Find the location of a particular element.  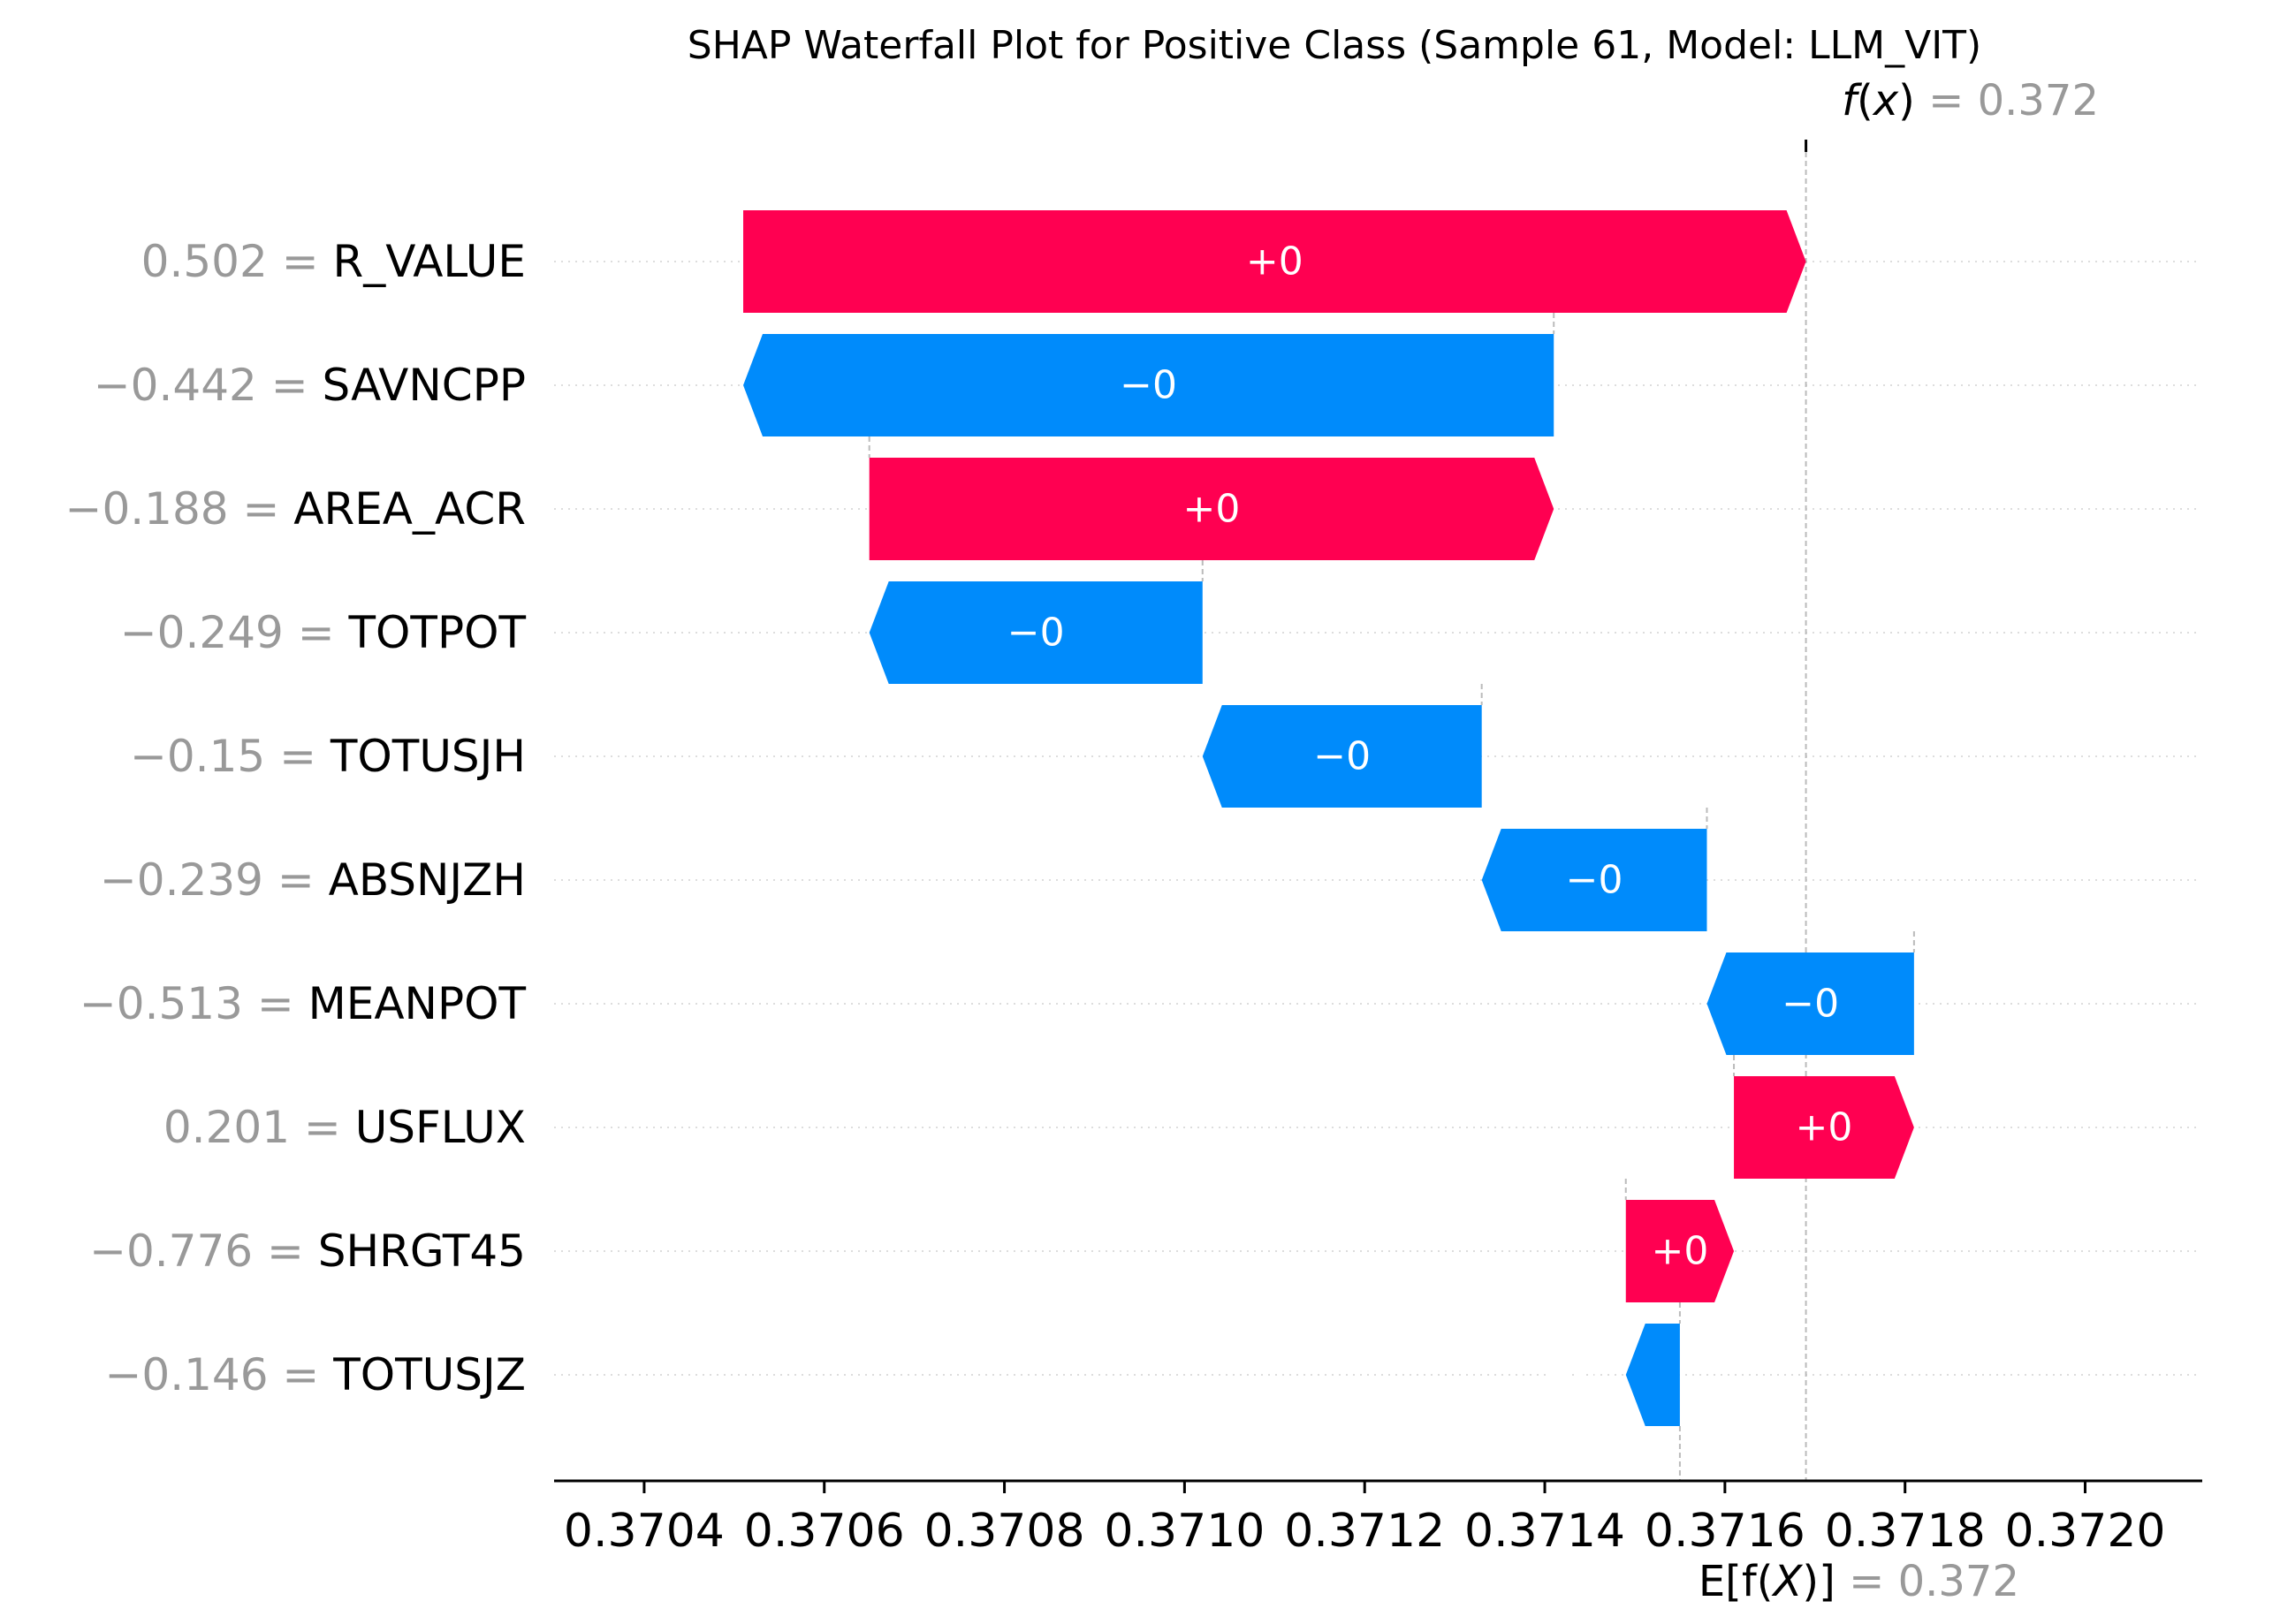

bar-area_acr is located at coordinates (1211, 509).